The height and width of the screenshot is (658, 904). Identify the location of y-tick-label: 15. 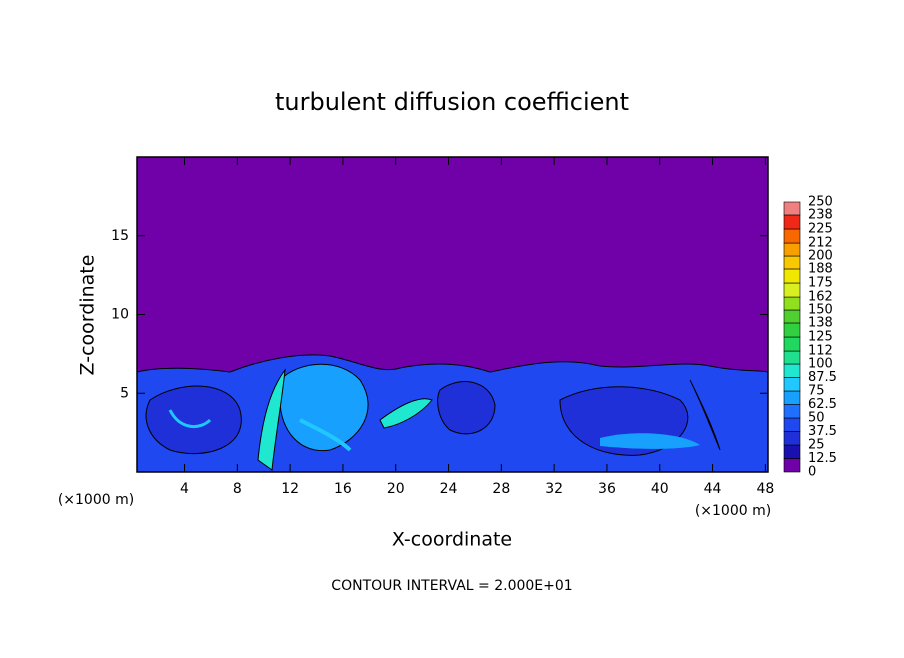
(120, 236).